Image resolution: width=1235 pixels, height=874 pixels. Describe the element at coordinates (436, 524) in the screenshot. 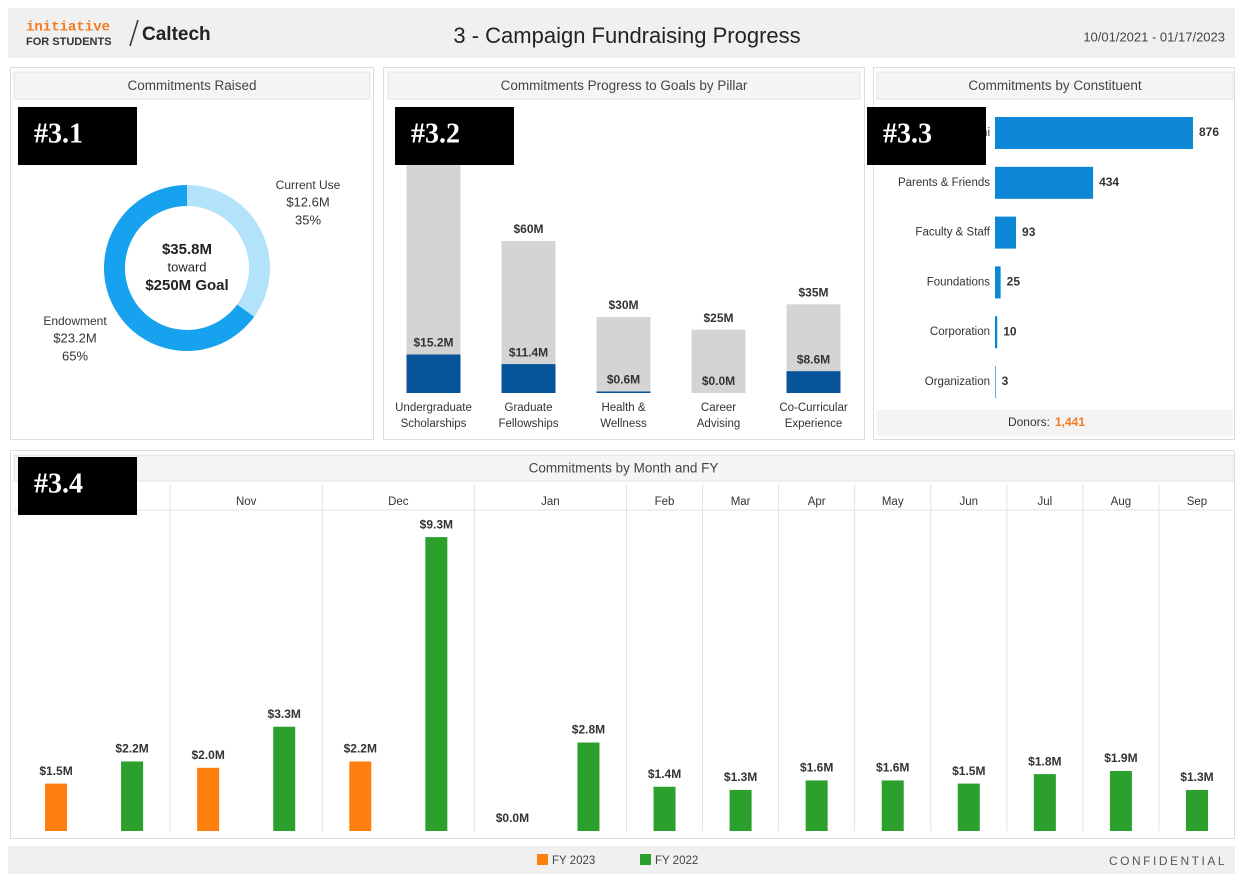

I see `value-label: $9.3M` at that location.